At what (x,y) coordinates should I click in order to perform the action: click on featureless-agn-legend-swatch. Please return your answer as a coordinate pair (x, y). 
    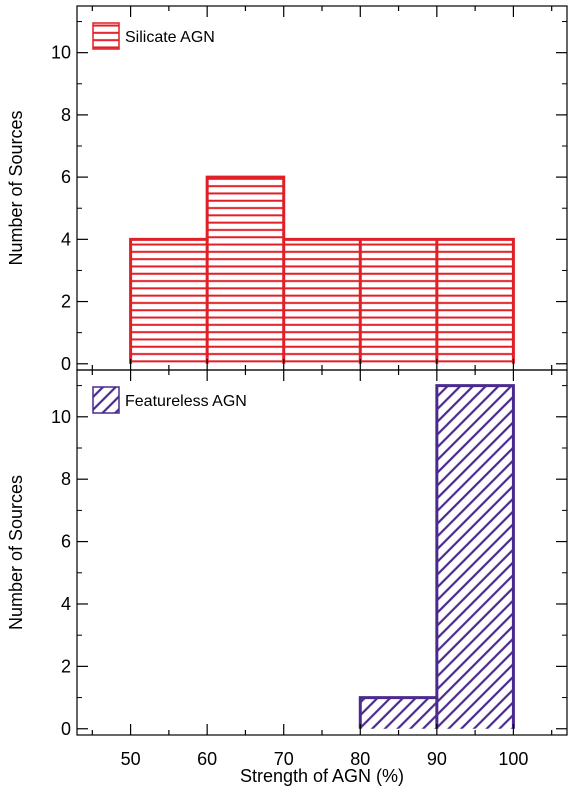
    Looking at the image, I should click on (106, 400).